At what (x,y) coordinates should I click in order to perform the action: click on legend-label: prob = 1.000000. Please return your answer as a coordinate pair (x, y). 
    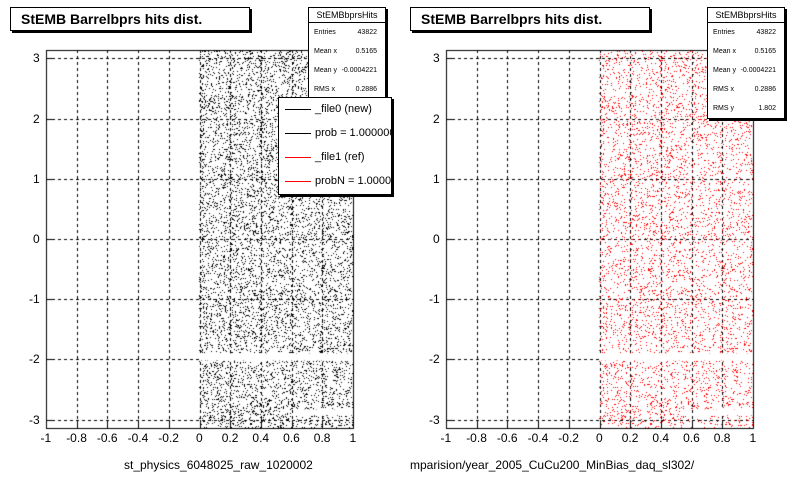
    Looking at the image, I should click on (353, 133).